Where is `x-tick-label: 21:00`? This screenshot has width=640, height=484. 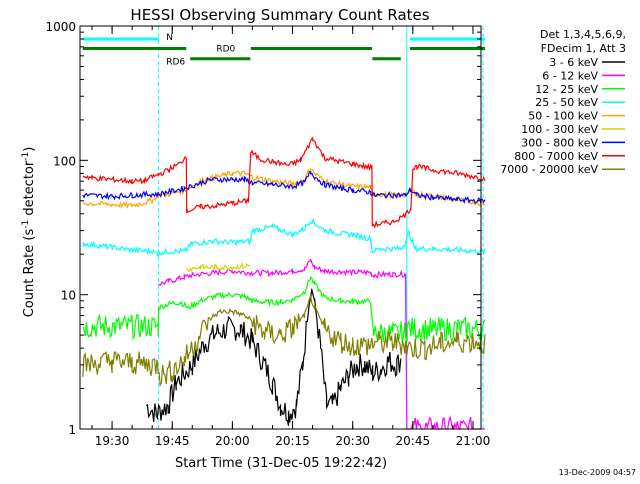
x-tick-label: 21:00 is located at coordinates (473, 441).